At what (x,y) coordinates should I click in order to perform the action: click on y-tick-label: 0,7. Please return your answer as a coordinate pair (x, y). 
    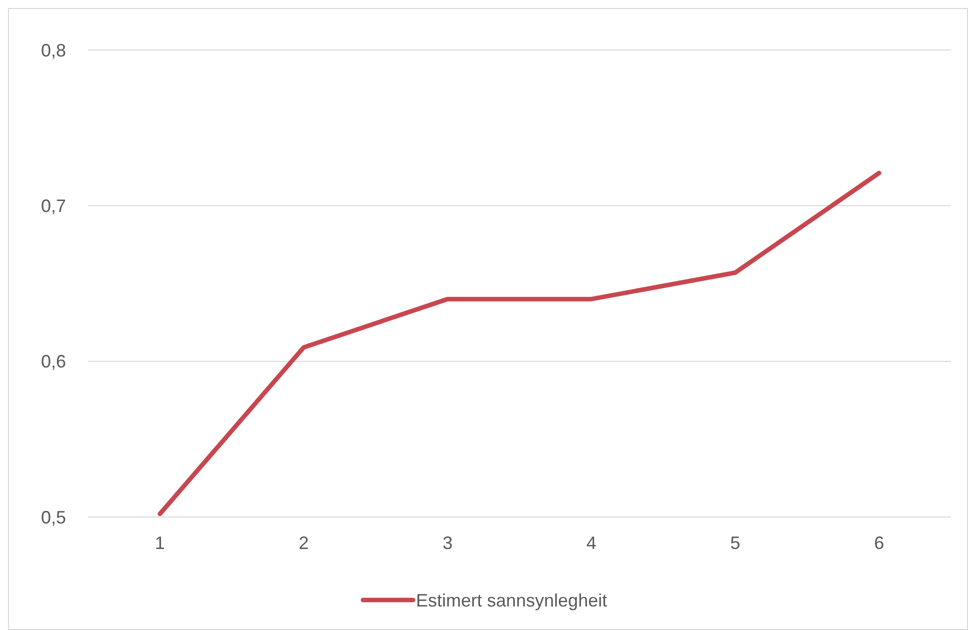
    Looking at the image, I should click on (53, 206).